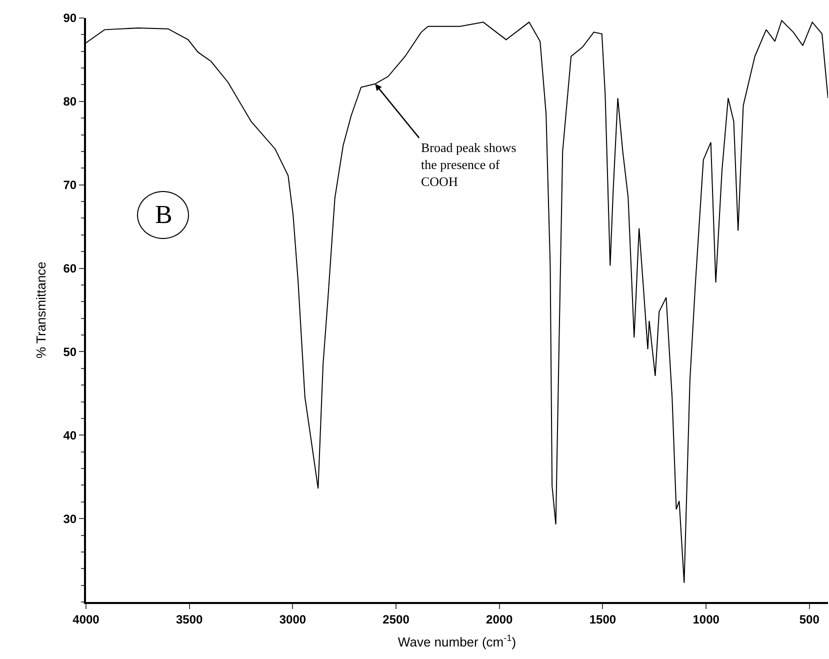  I want to click on x-tick-label: 1500, so click(602, 619).